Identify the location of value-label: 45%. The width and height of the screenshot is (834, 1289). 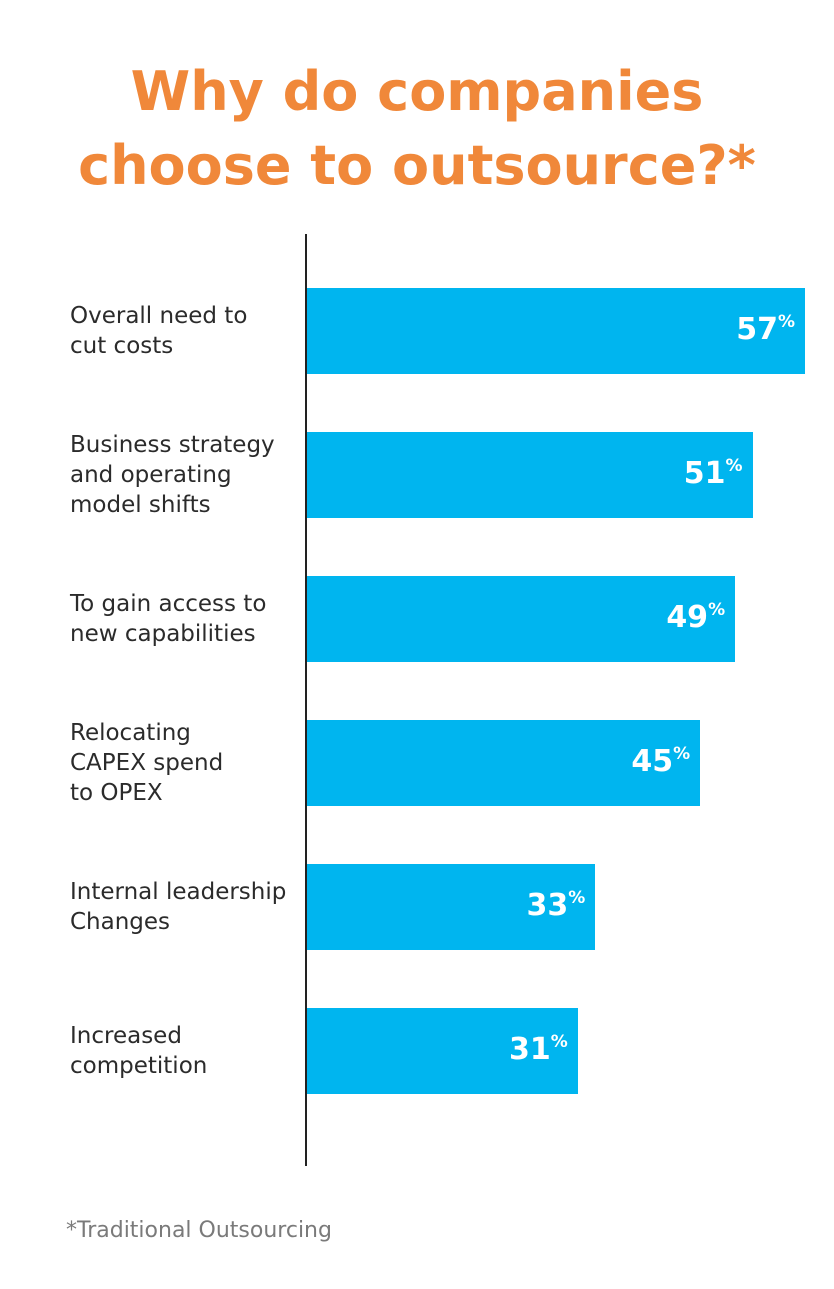
(661, 761).